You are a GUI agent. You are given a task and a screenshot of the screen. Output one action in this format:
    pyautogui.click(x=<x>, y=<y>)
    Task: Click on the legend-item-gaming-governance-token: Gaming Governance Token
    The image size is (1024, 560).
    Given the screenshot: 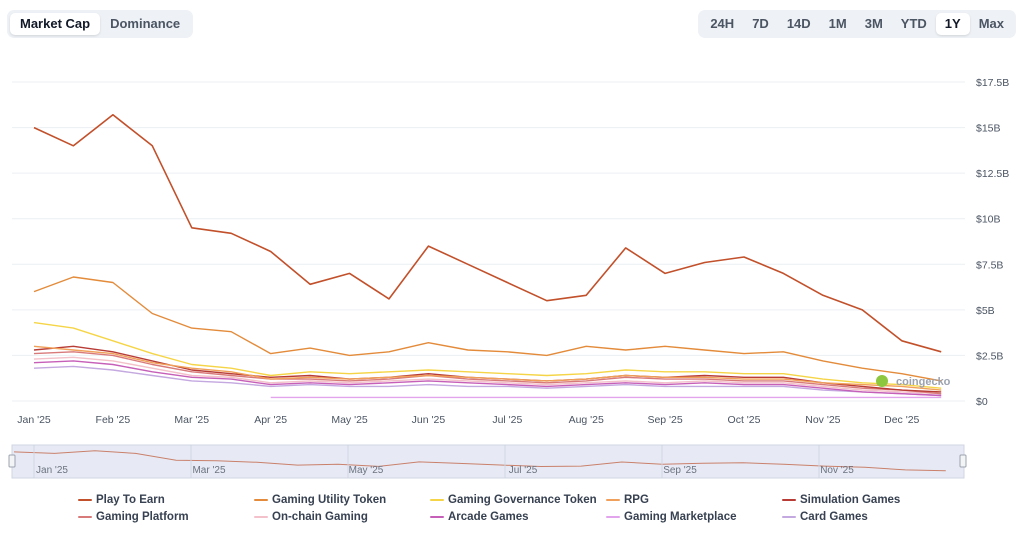 What is the action you would take?
    pyautogui.click(x=518, y=499)
    